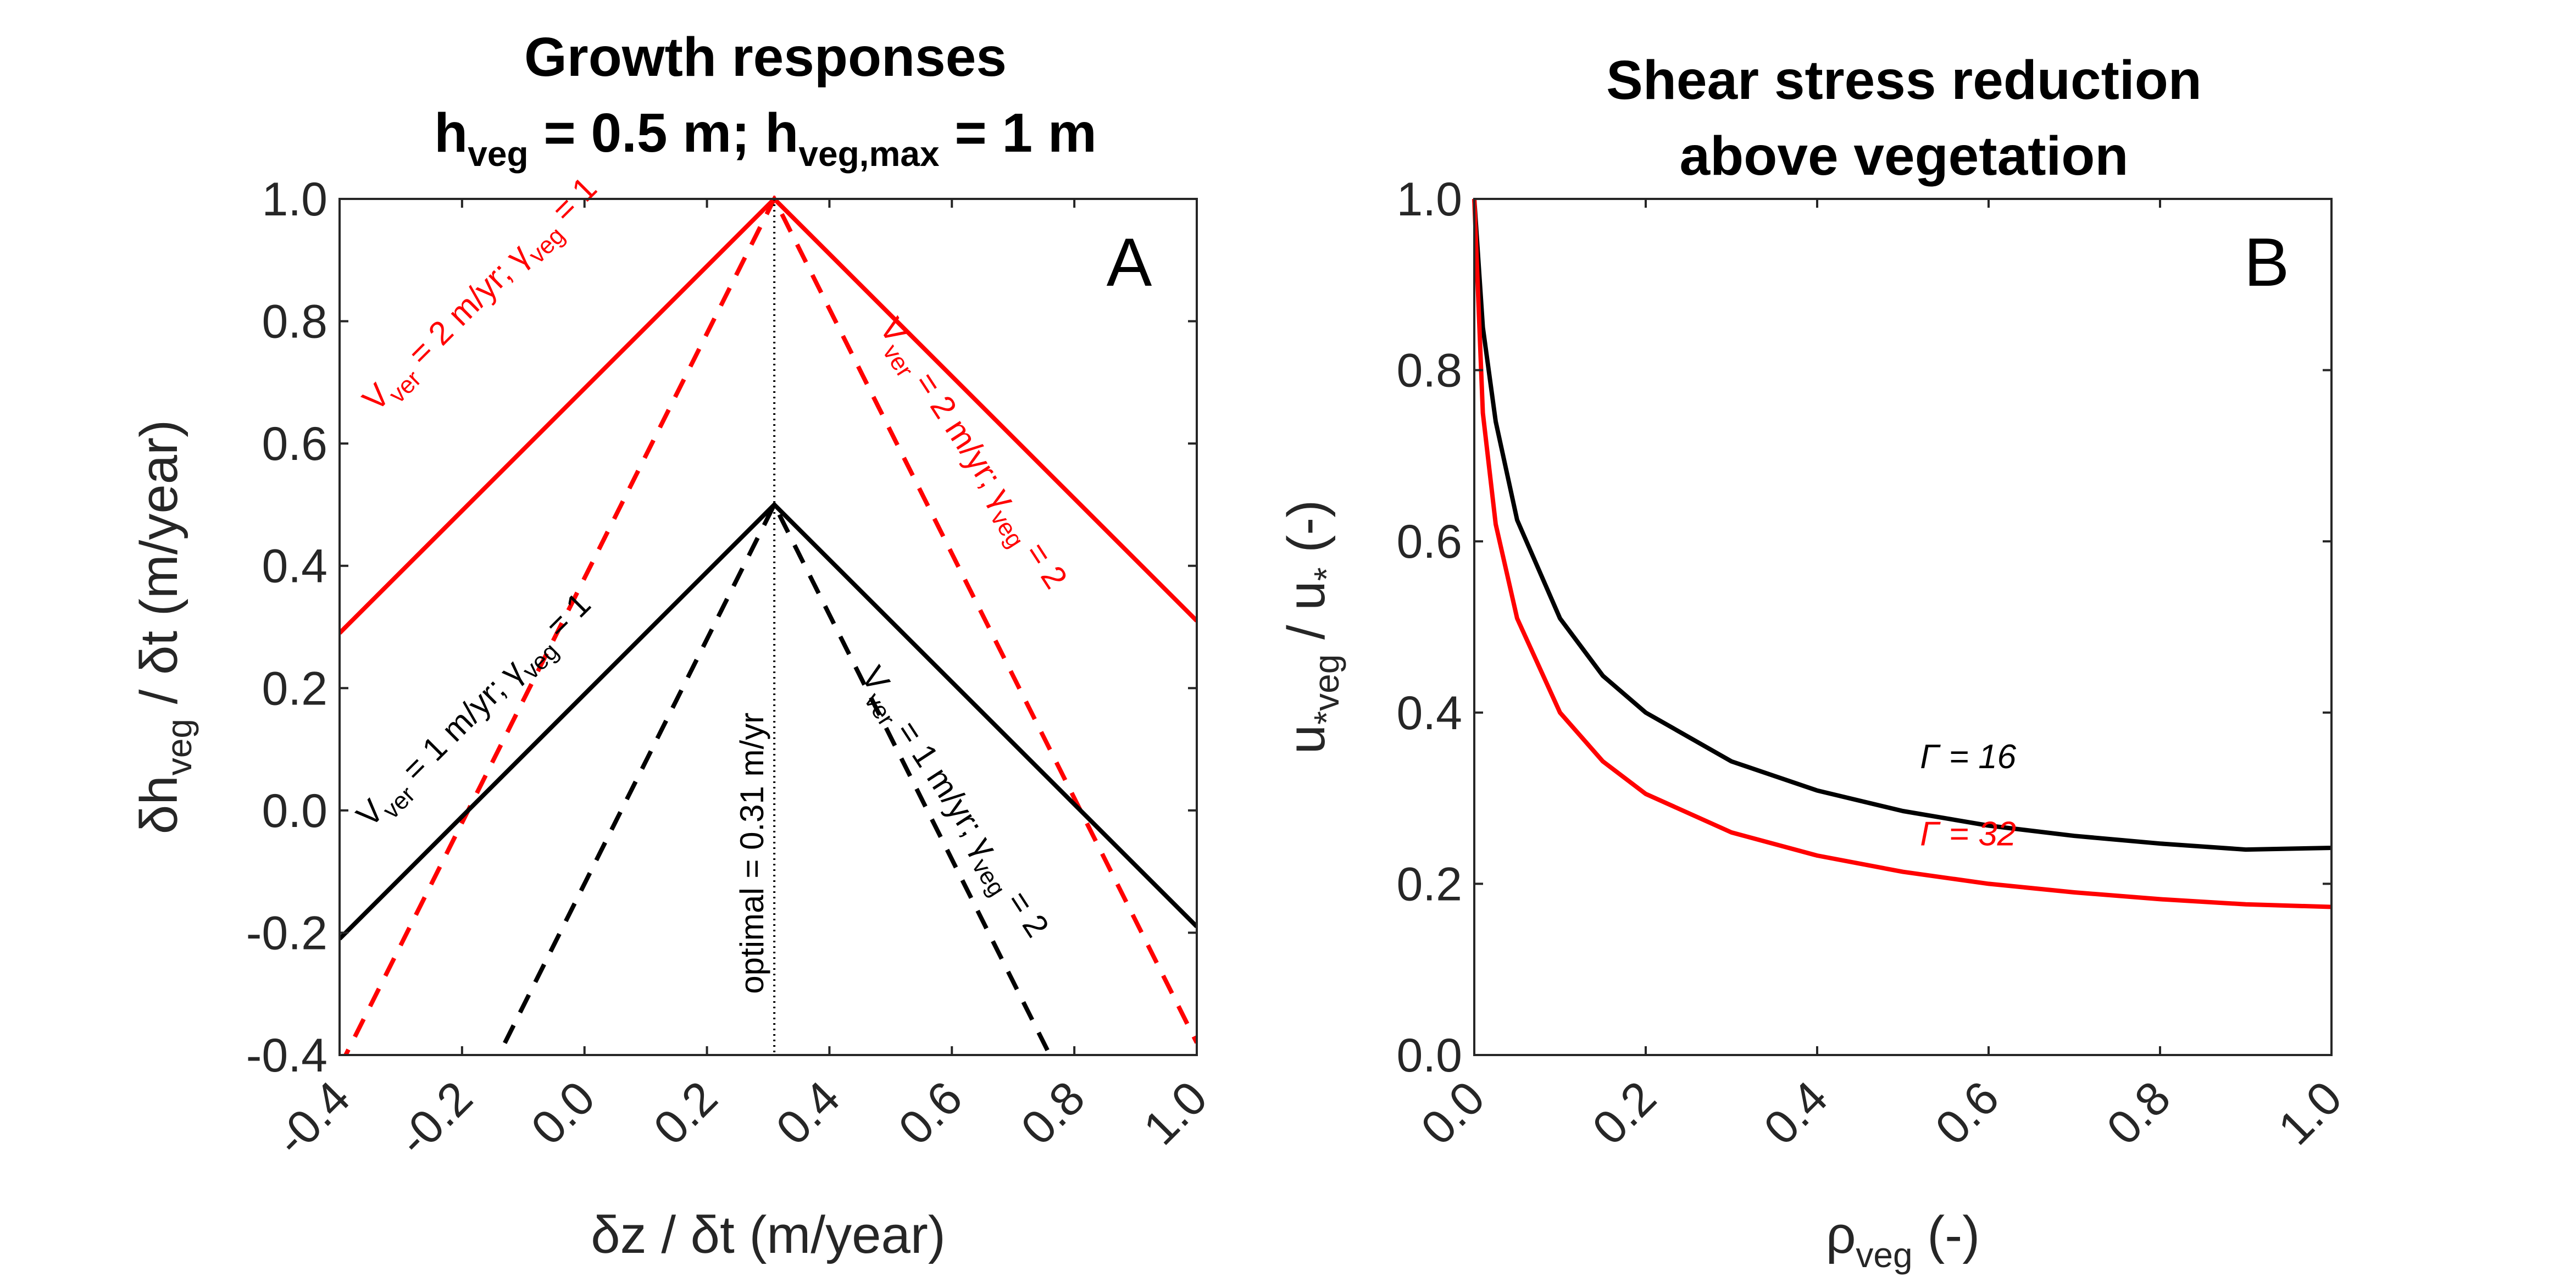 Image resolution: width=2576 pixels, height=1288 pixels. Describe the element at coordinates (1429, 884) in the screenshot. I see `panel-b-ytick-label: 0.2` at that location.